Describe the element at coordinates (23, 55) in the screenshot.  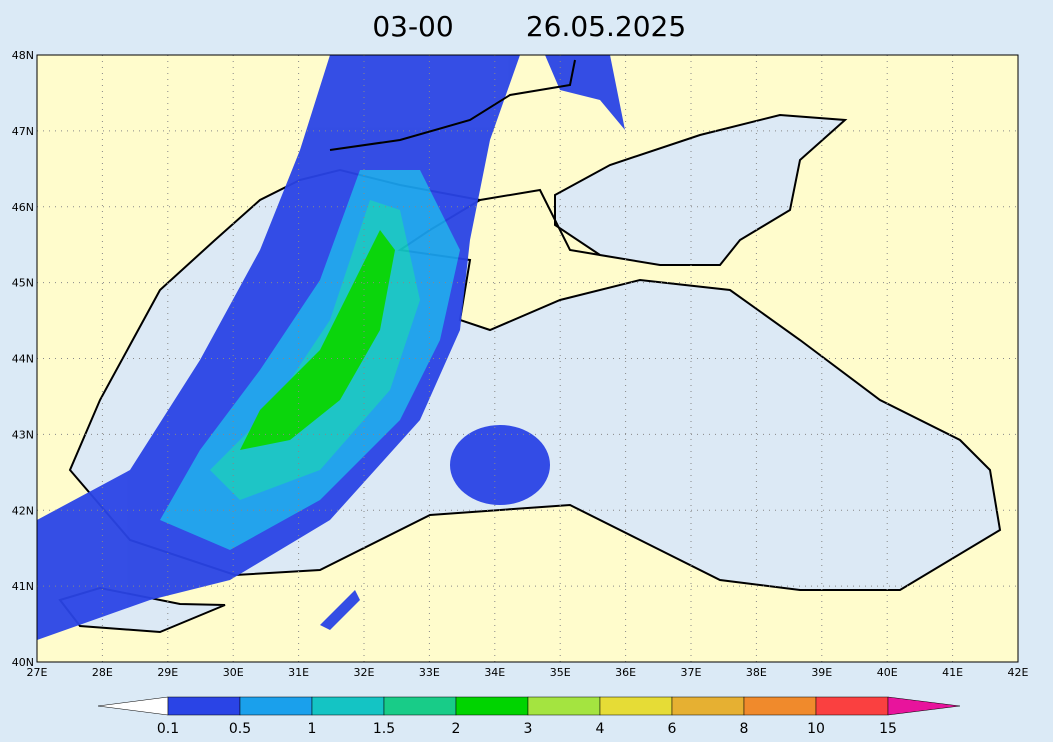
I see `lat-label: 48N` at that location.